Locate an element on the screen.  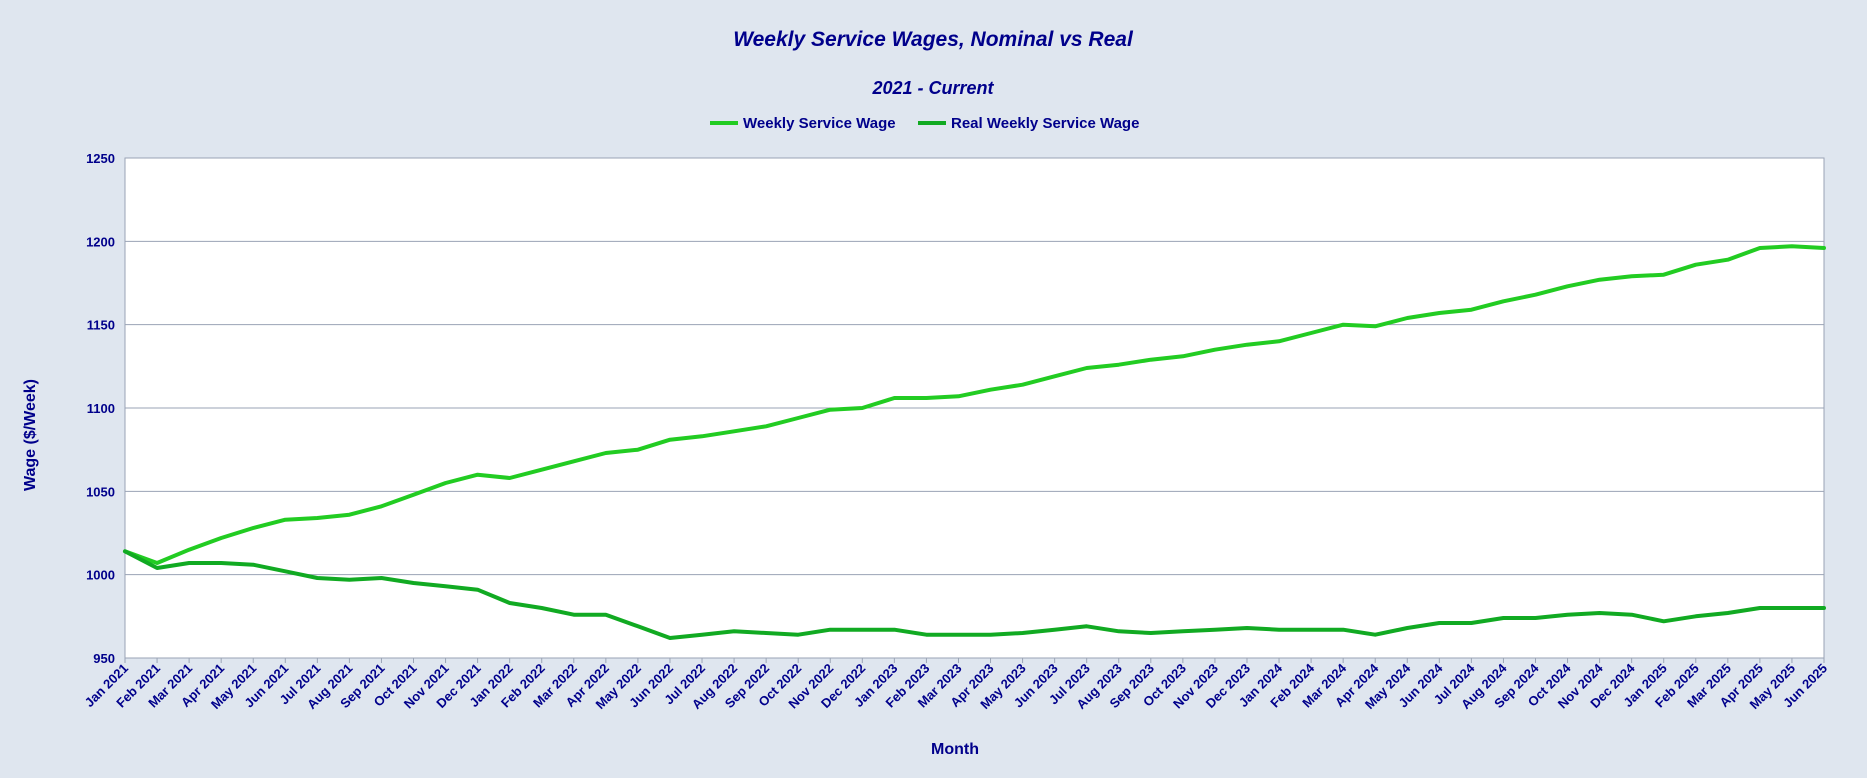
series-line-real-wage is located at coordinates (974, 594).